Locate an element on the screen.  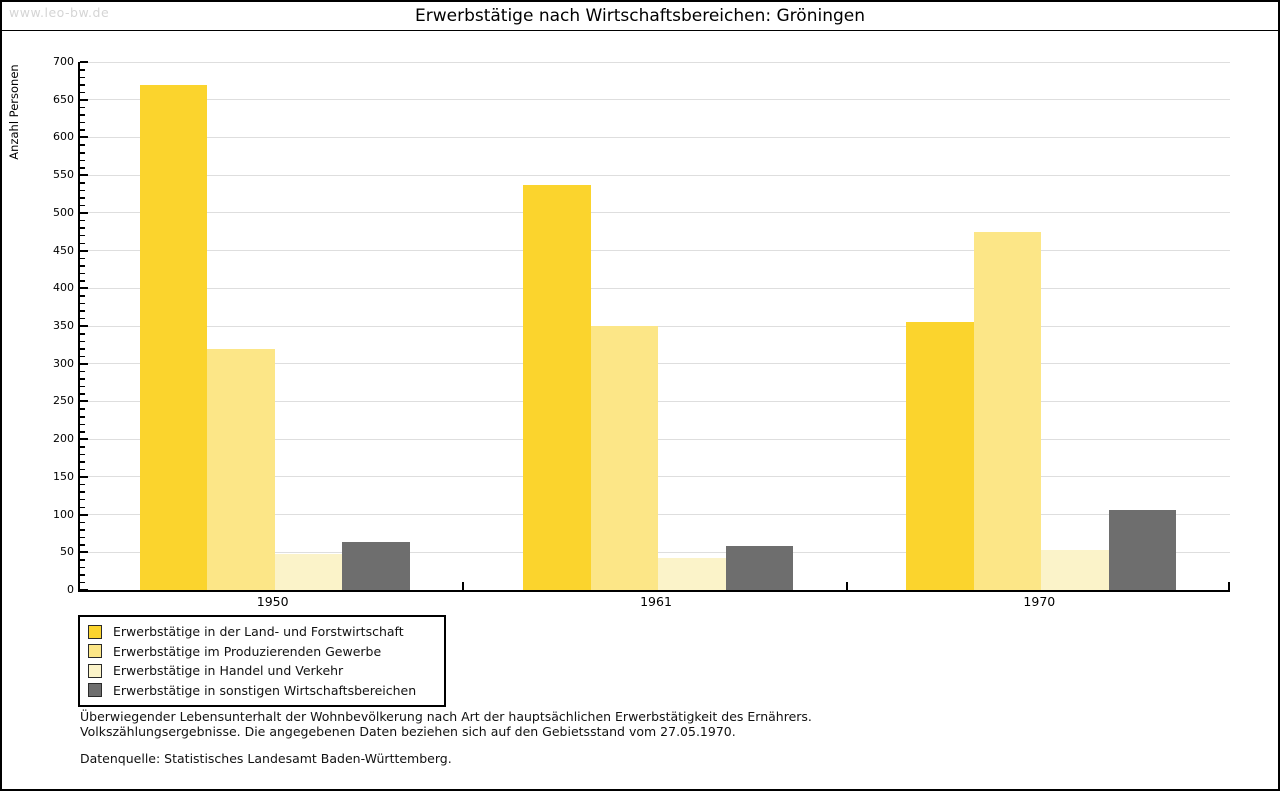
bar-1950-series3 is located at coordinates (308, 572).